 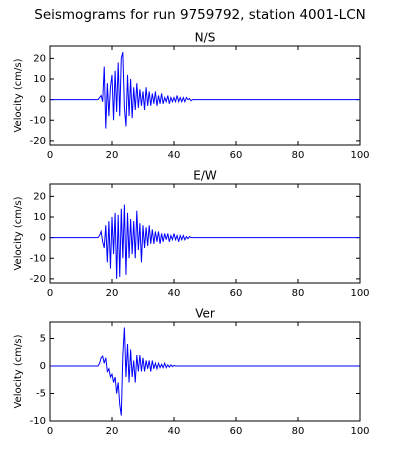 What do you see at coordinates (205, 314) in the screenshot?
I see `subplot-title: Ver` at bounding box center [205, 314].